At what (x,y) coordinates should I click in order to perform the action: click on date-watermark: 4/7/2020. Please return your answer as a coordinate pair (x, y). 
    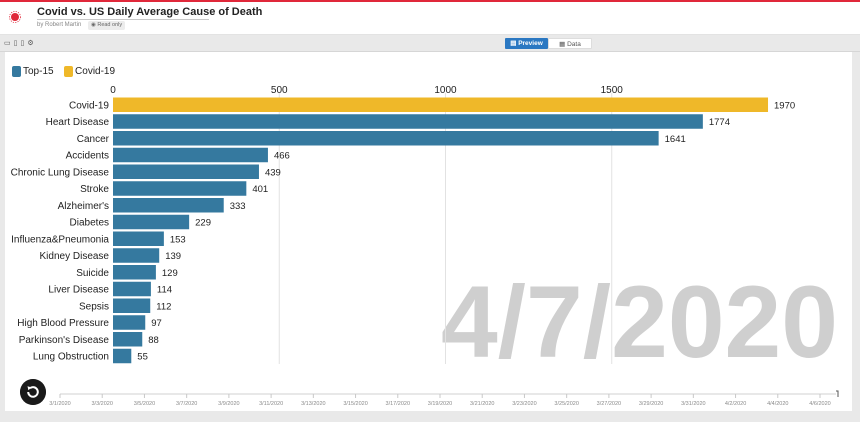
    Looking at the image, I should click on (639, 322).